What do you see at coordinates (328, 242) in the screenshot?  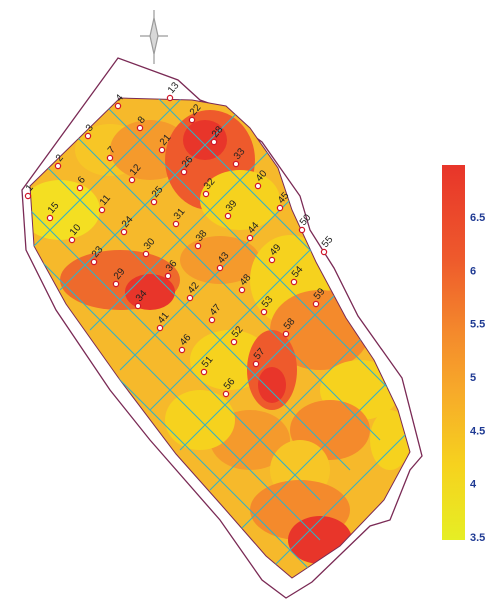 I see `sample-point-label: 55` at bounding box center [328, 242].